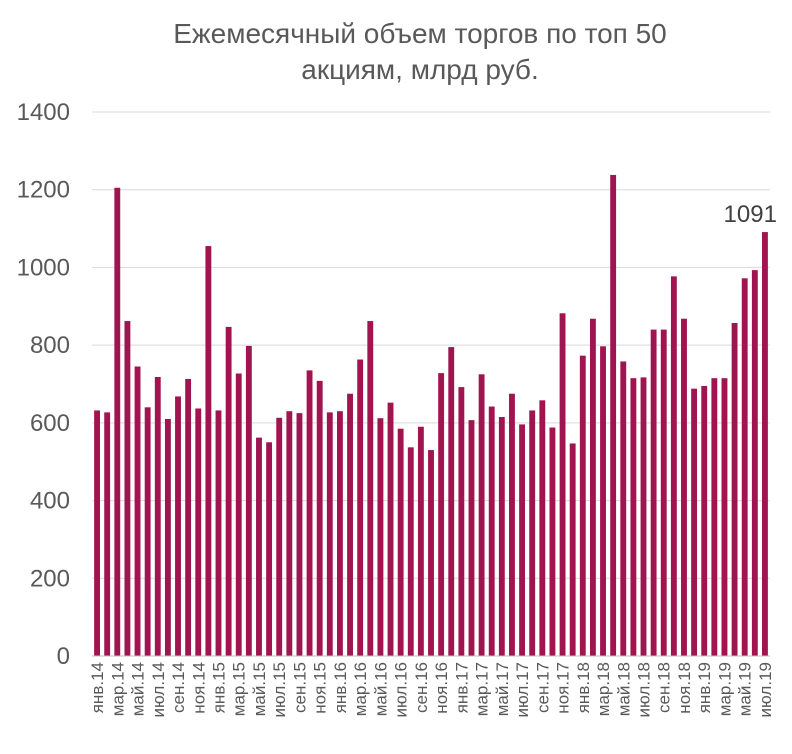  I want to click on y-tick-label: 200, so click(50, 578).